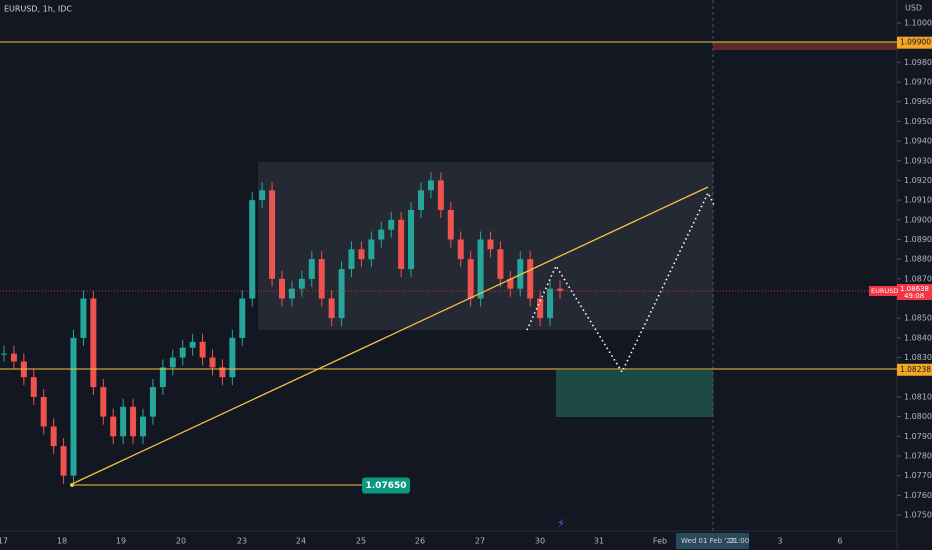 Image resolution: width=932 pixels, height=550 pixels. What do you see at coordinates (918, 121) in the screenshot?
I see `price-tick-label: 1.09500` at bounding box center [918, 121].